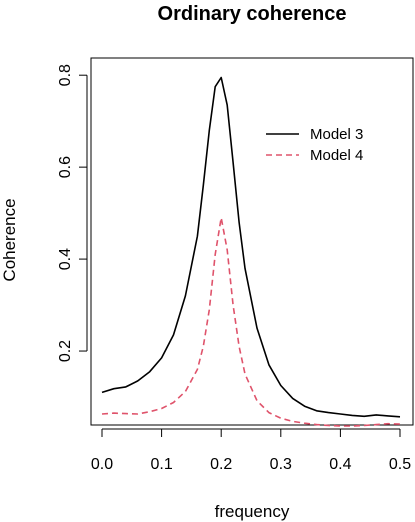 The height and width of the screenshot is (522, 415). Describe the element at coordinates (281, 464) in the screenshot. I see `x-tick-label: 0.3` at that location.